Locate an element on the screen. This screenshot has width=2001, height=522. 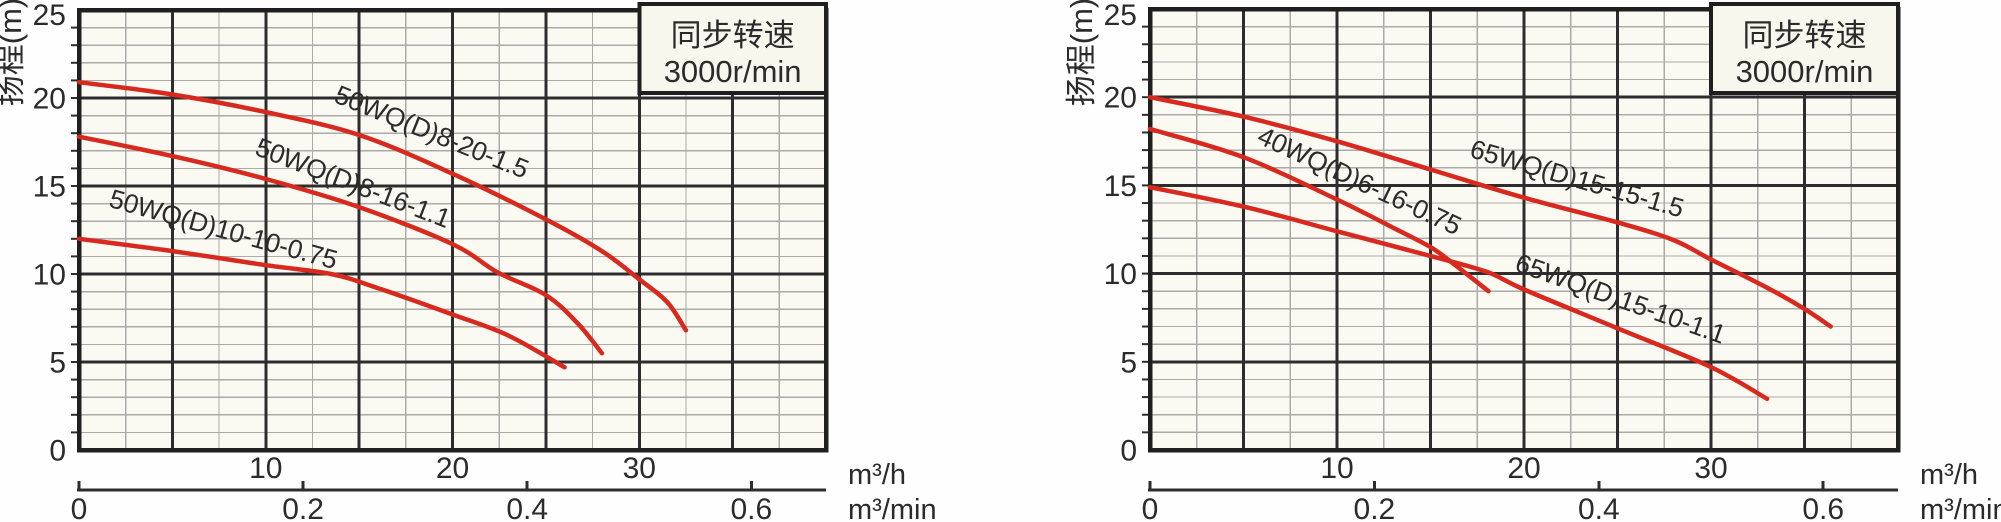
curve-65WQ(D)15-10-1.1 is located at coordinates (1458, 293).